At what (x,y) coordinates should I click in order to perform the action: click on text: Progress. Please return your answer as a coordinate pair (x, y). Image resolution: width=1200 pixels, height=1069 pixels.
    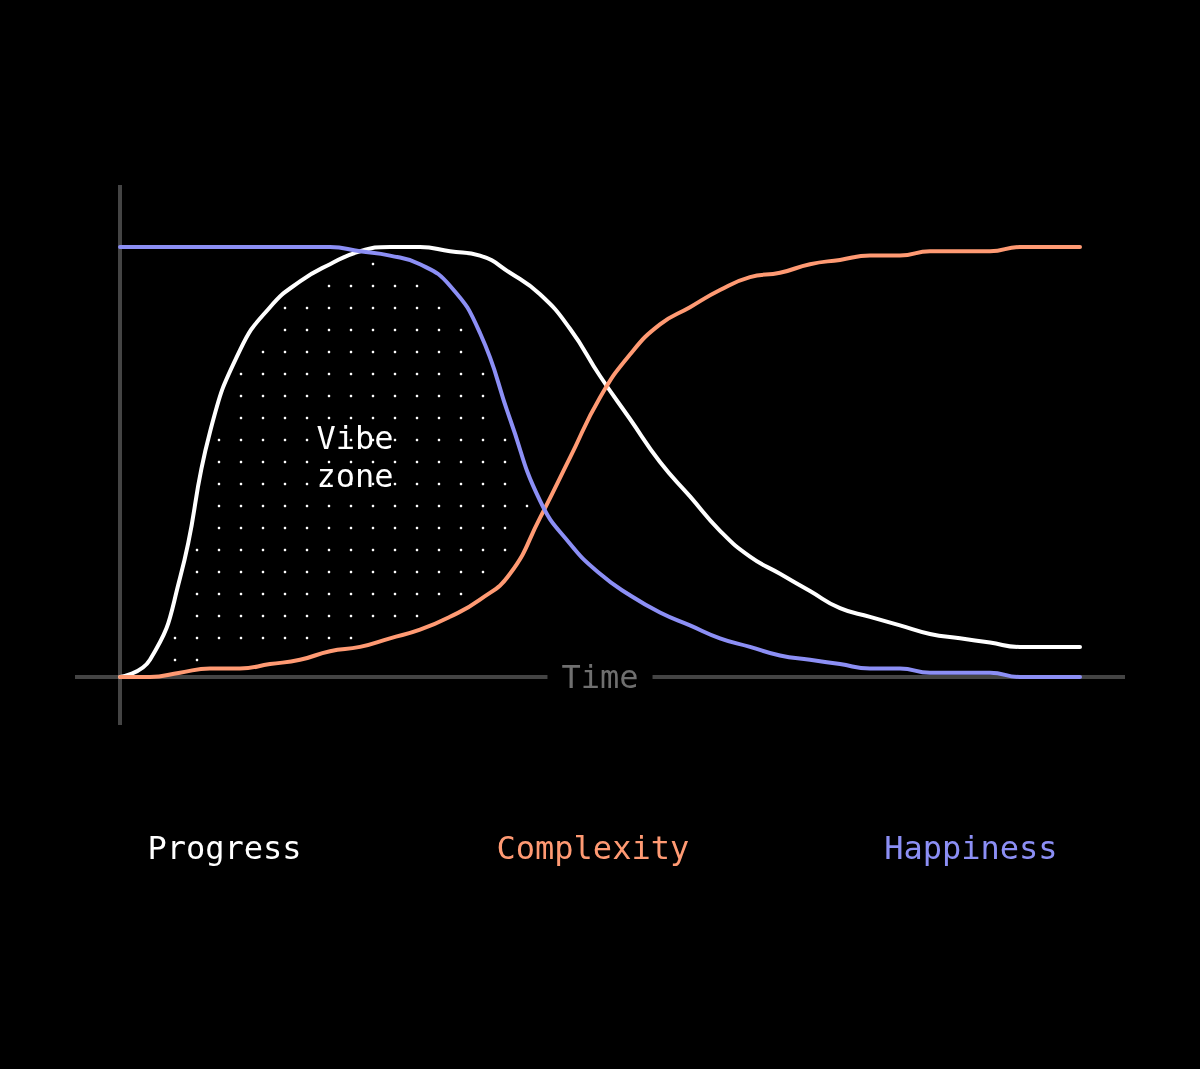
    Looking at the image, I should click on (224, 848).